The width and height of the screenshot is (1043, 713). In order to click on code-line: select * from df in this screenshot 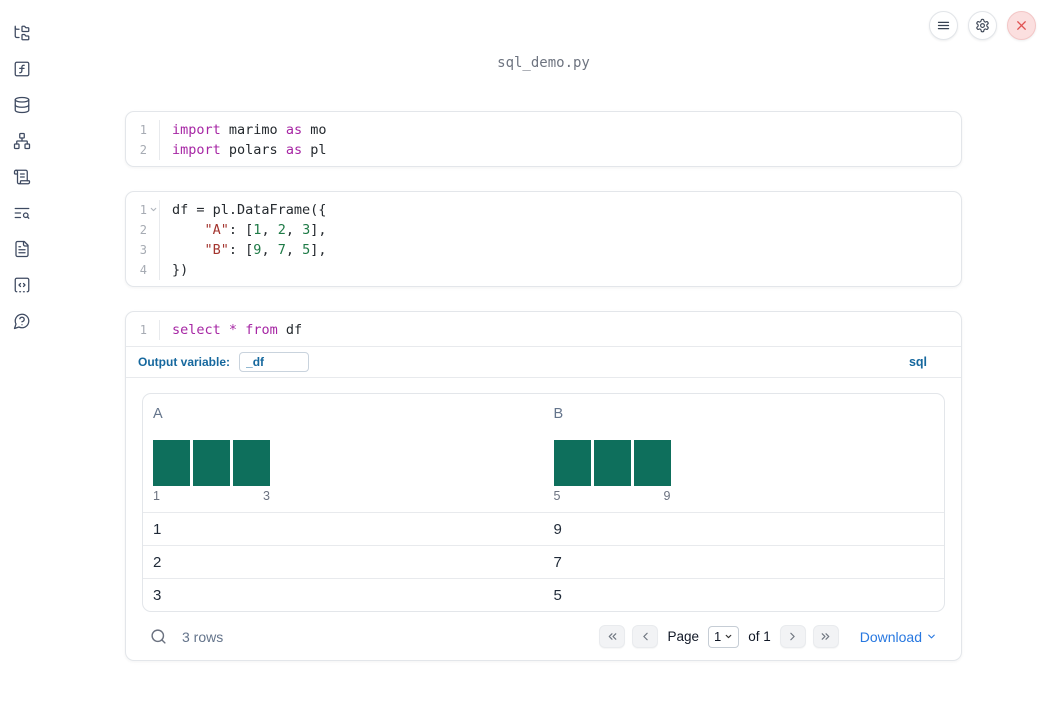, I will do `click(237, 330)`.